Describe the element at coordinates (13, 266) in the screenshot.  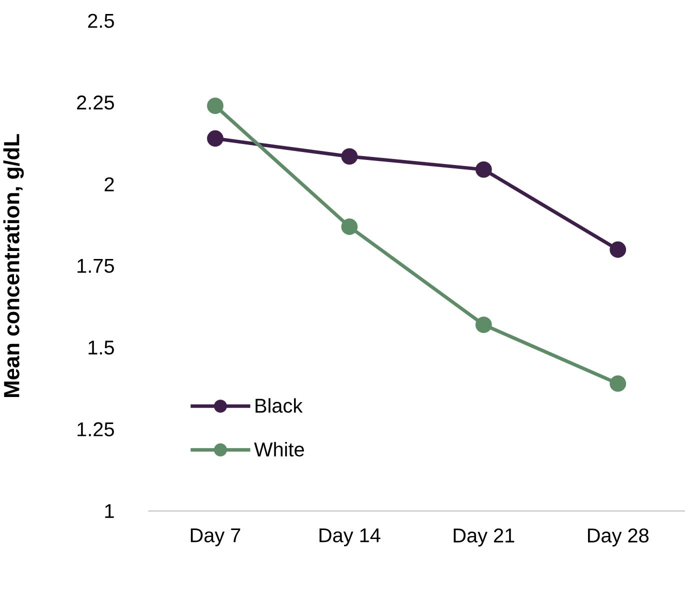
I see `y-axis-title: Mean concentration, g/dL` at that location.